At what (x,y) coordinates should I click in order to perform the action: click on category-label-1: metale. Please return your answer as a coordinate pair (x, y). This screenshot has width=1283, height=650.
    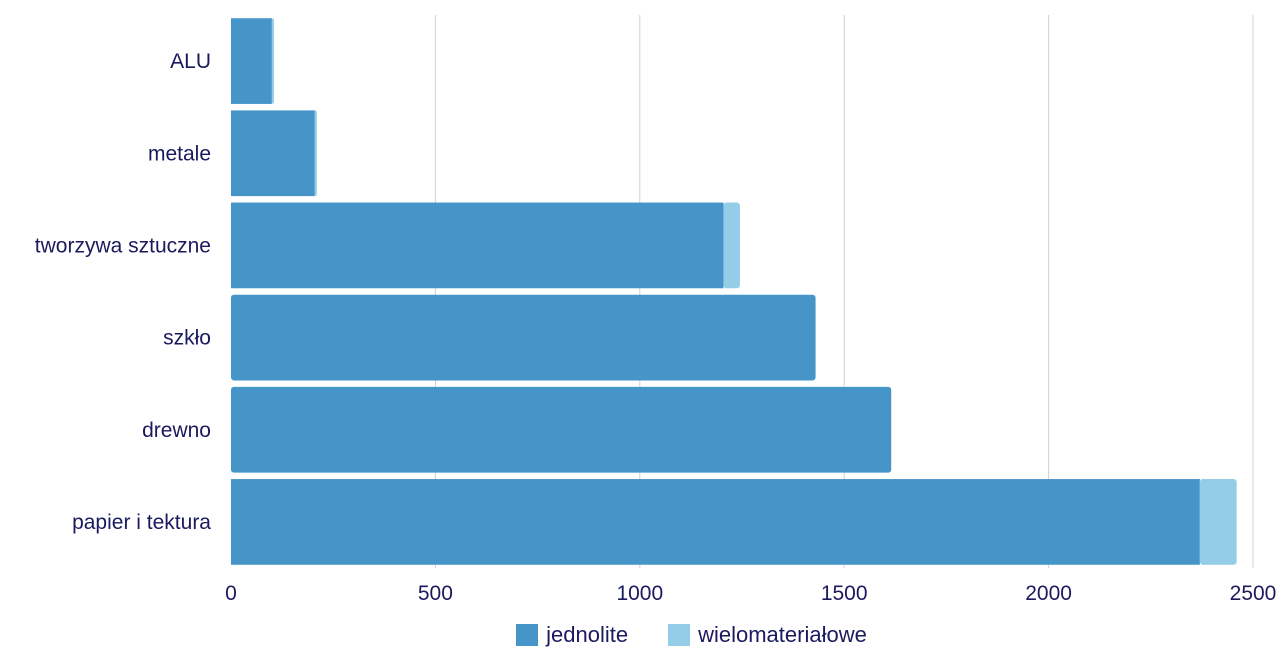
    Looking at the image, I should click on (179, 153).